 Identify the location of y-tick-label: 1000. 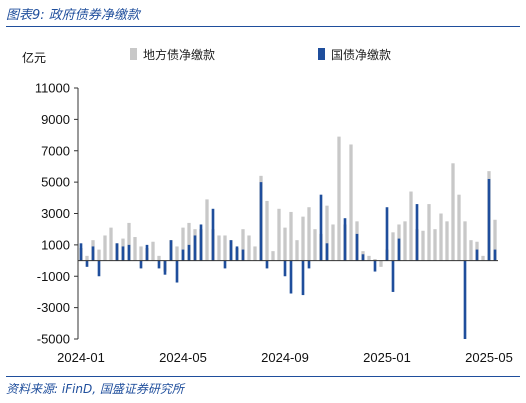
(55, 244).